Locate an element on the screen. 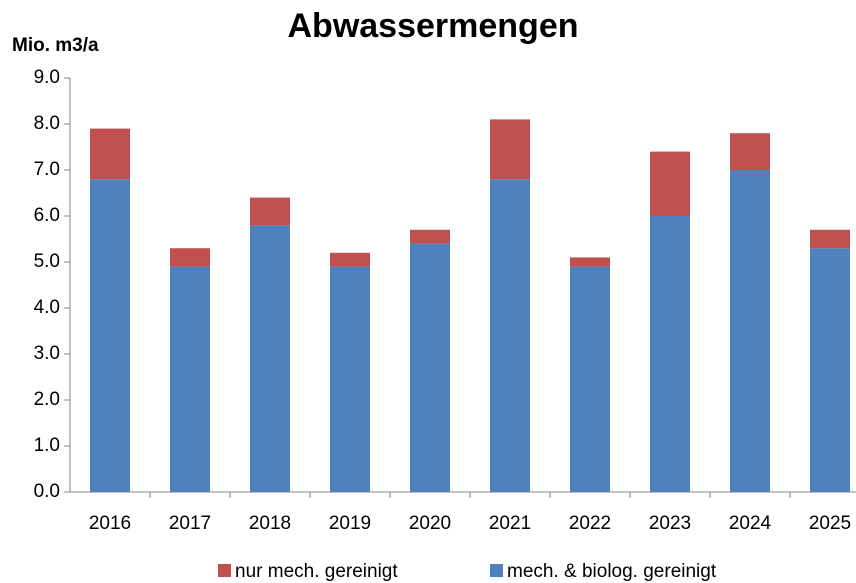  y-tick-label: 3.0 is located at coordinates (47, 353).